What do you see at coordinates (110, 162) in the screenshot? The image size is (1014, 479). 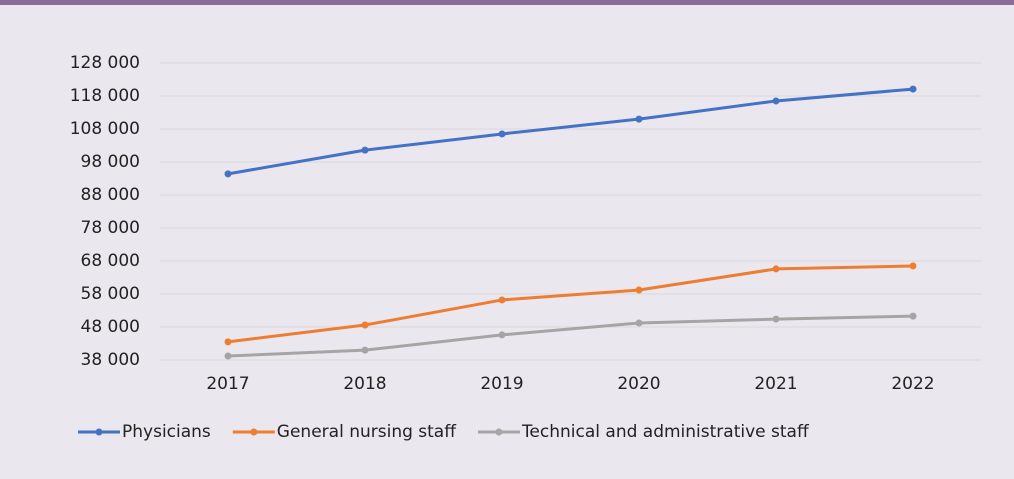 I see `y-tick-label: 98 000` at bounding box center [110, 162].